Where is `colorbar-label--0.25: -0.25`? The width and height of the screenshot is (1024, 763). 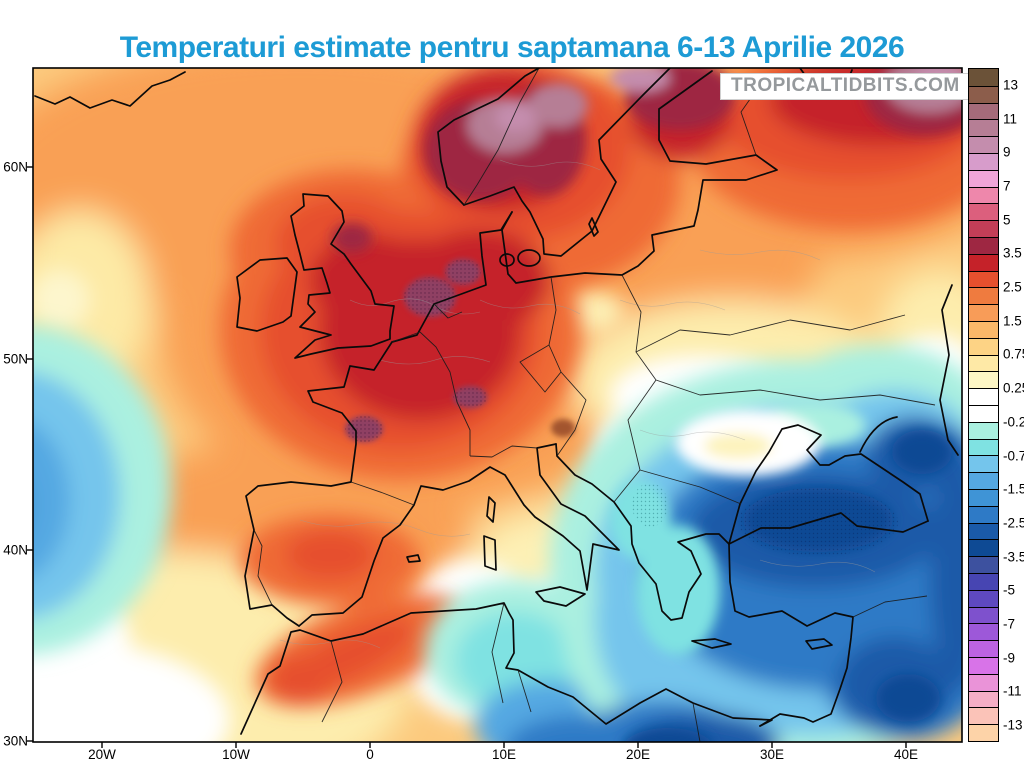 colorbar-label--0.25: -0.25 is located at coordinates (1013, 422).